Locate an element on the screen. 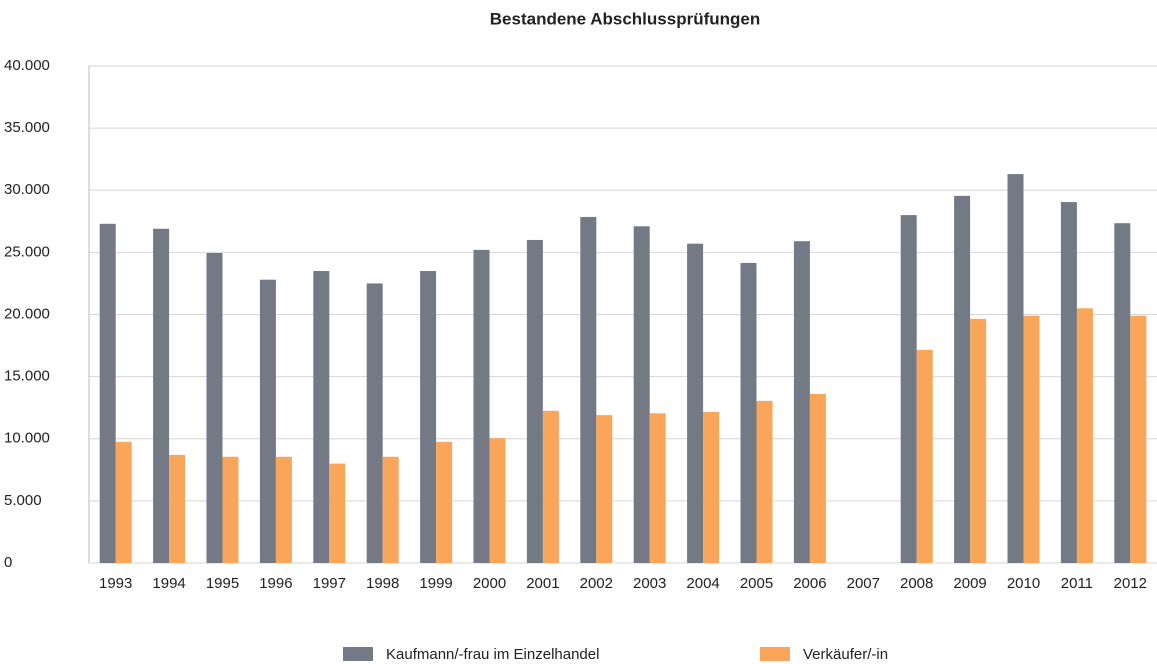 This screenshot has width=1157, height=664. y-tick-label: 30.000 is located at coordinates (27, 189).